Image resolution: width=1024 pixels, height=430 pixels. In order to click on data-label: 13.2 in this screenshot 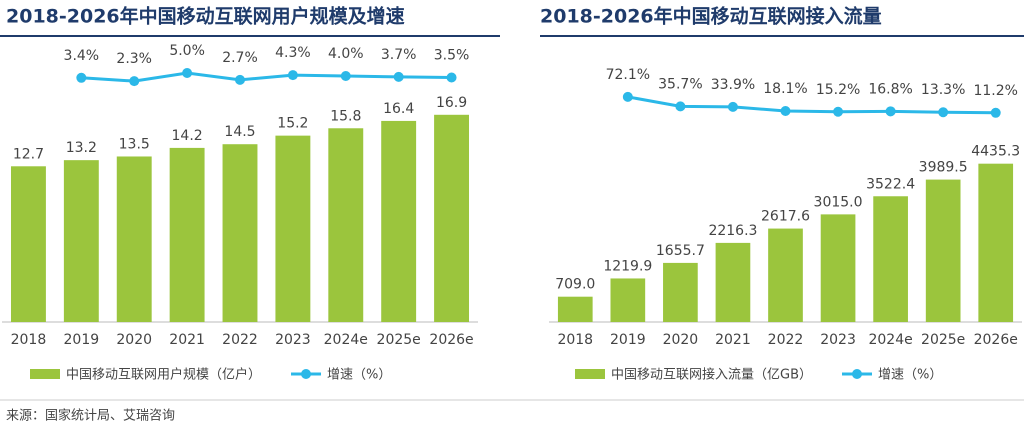, I will do `click(81, 148)`.